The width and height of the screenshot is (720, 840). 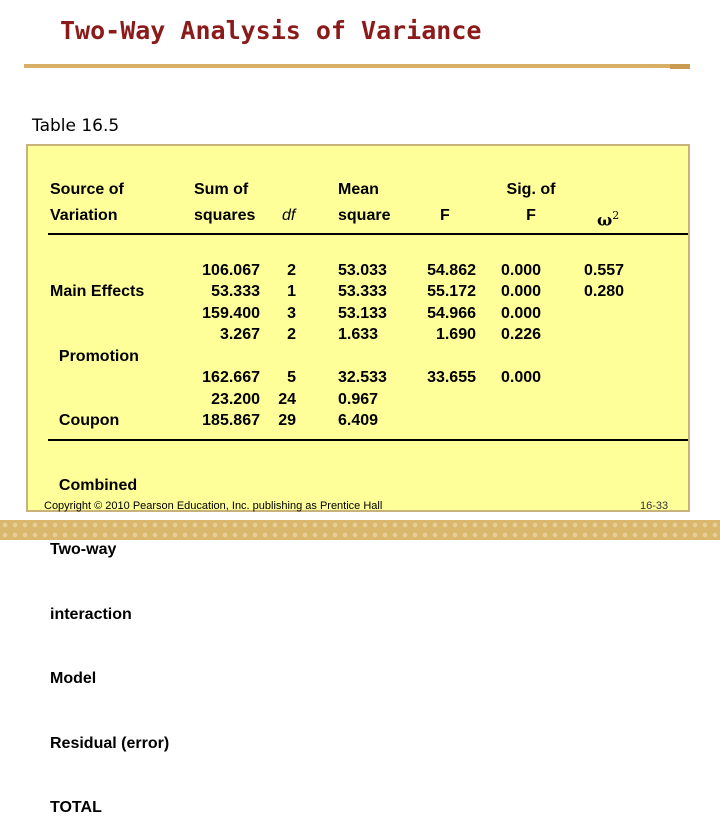 I want to click on cell-value: 23.200, so click(x=235, y=399).